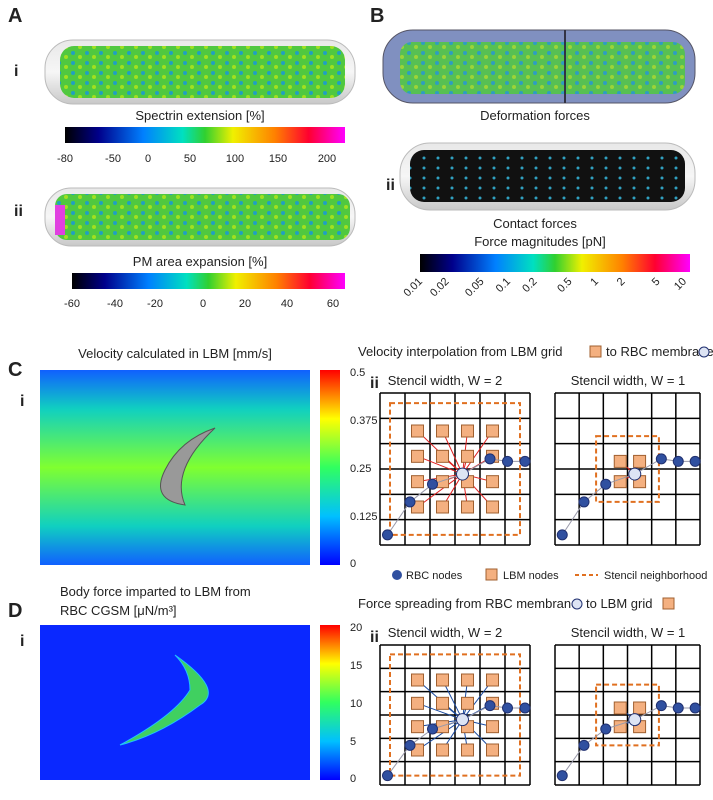 The image size is (713, 800). I want to click on label: Deformation forces, so click(535, 115).